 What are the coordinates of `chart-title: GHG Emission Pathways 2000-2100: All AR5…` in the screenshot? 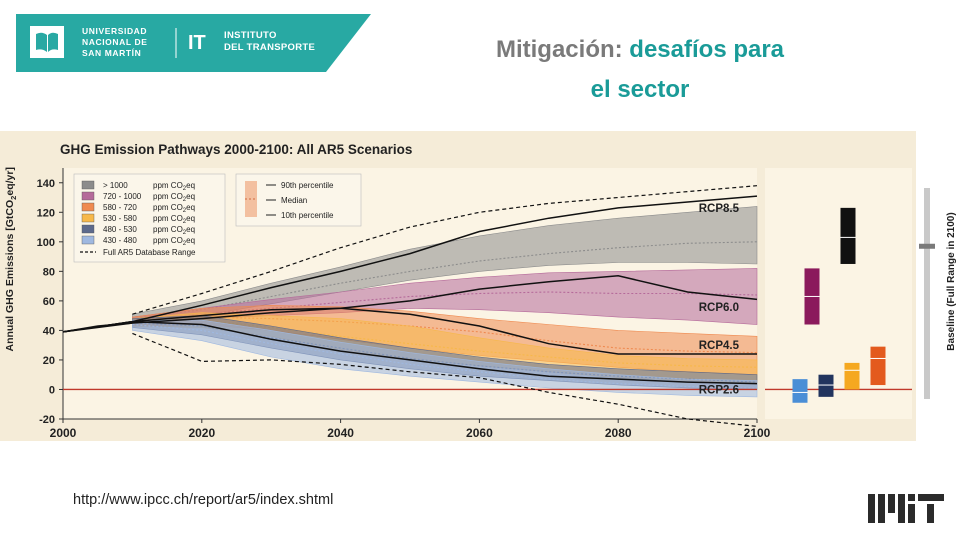 It's located at (236, 149).